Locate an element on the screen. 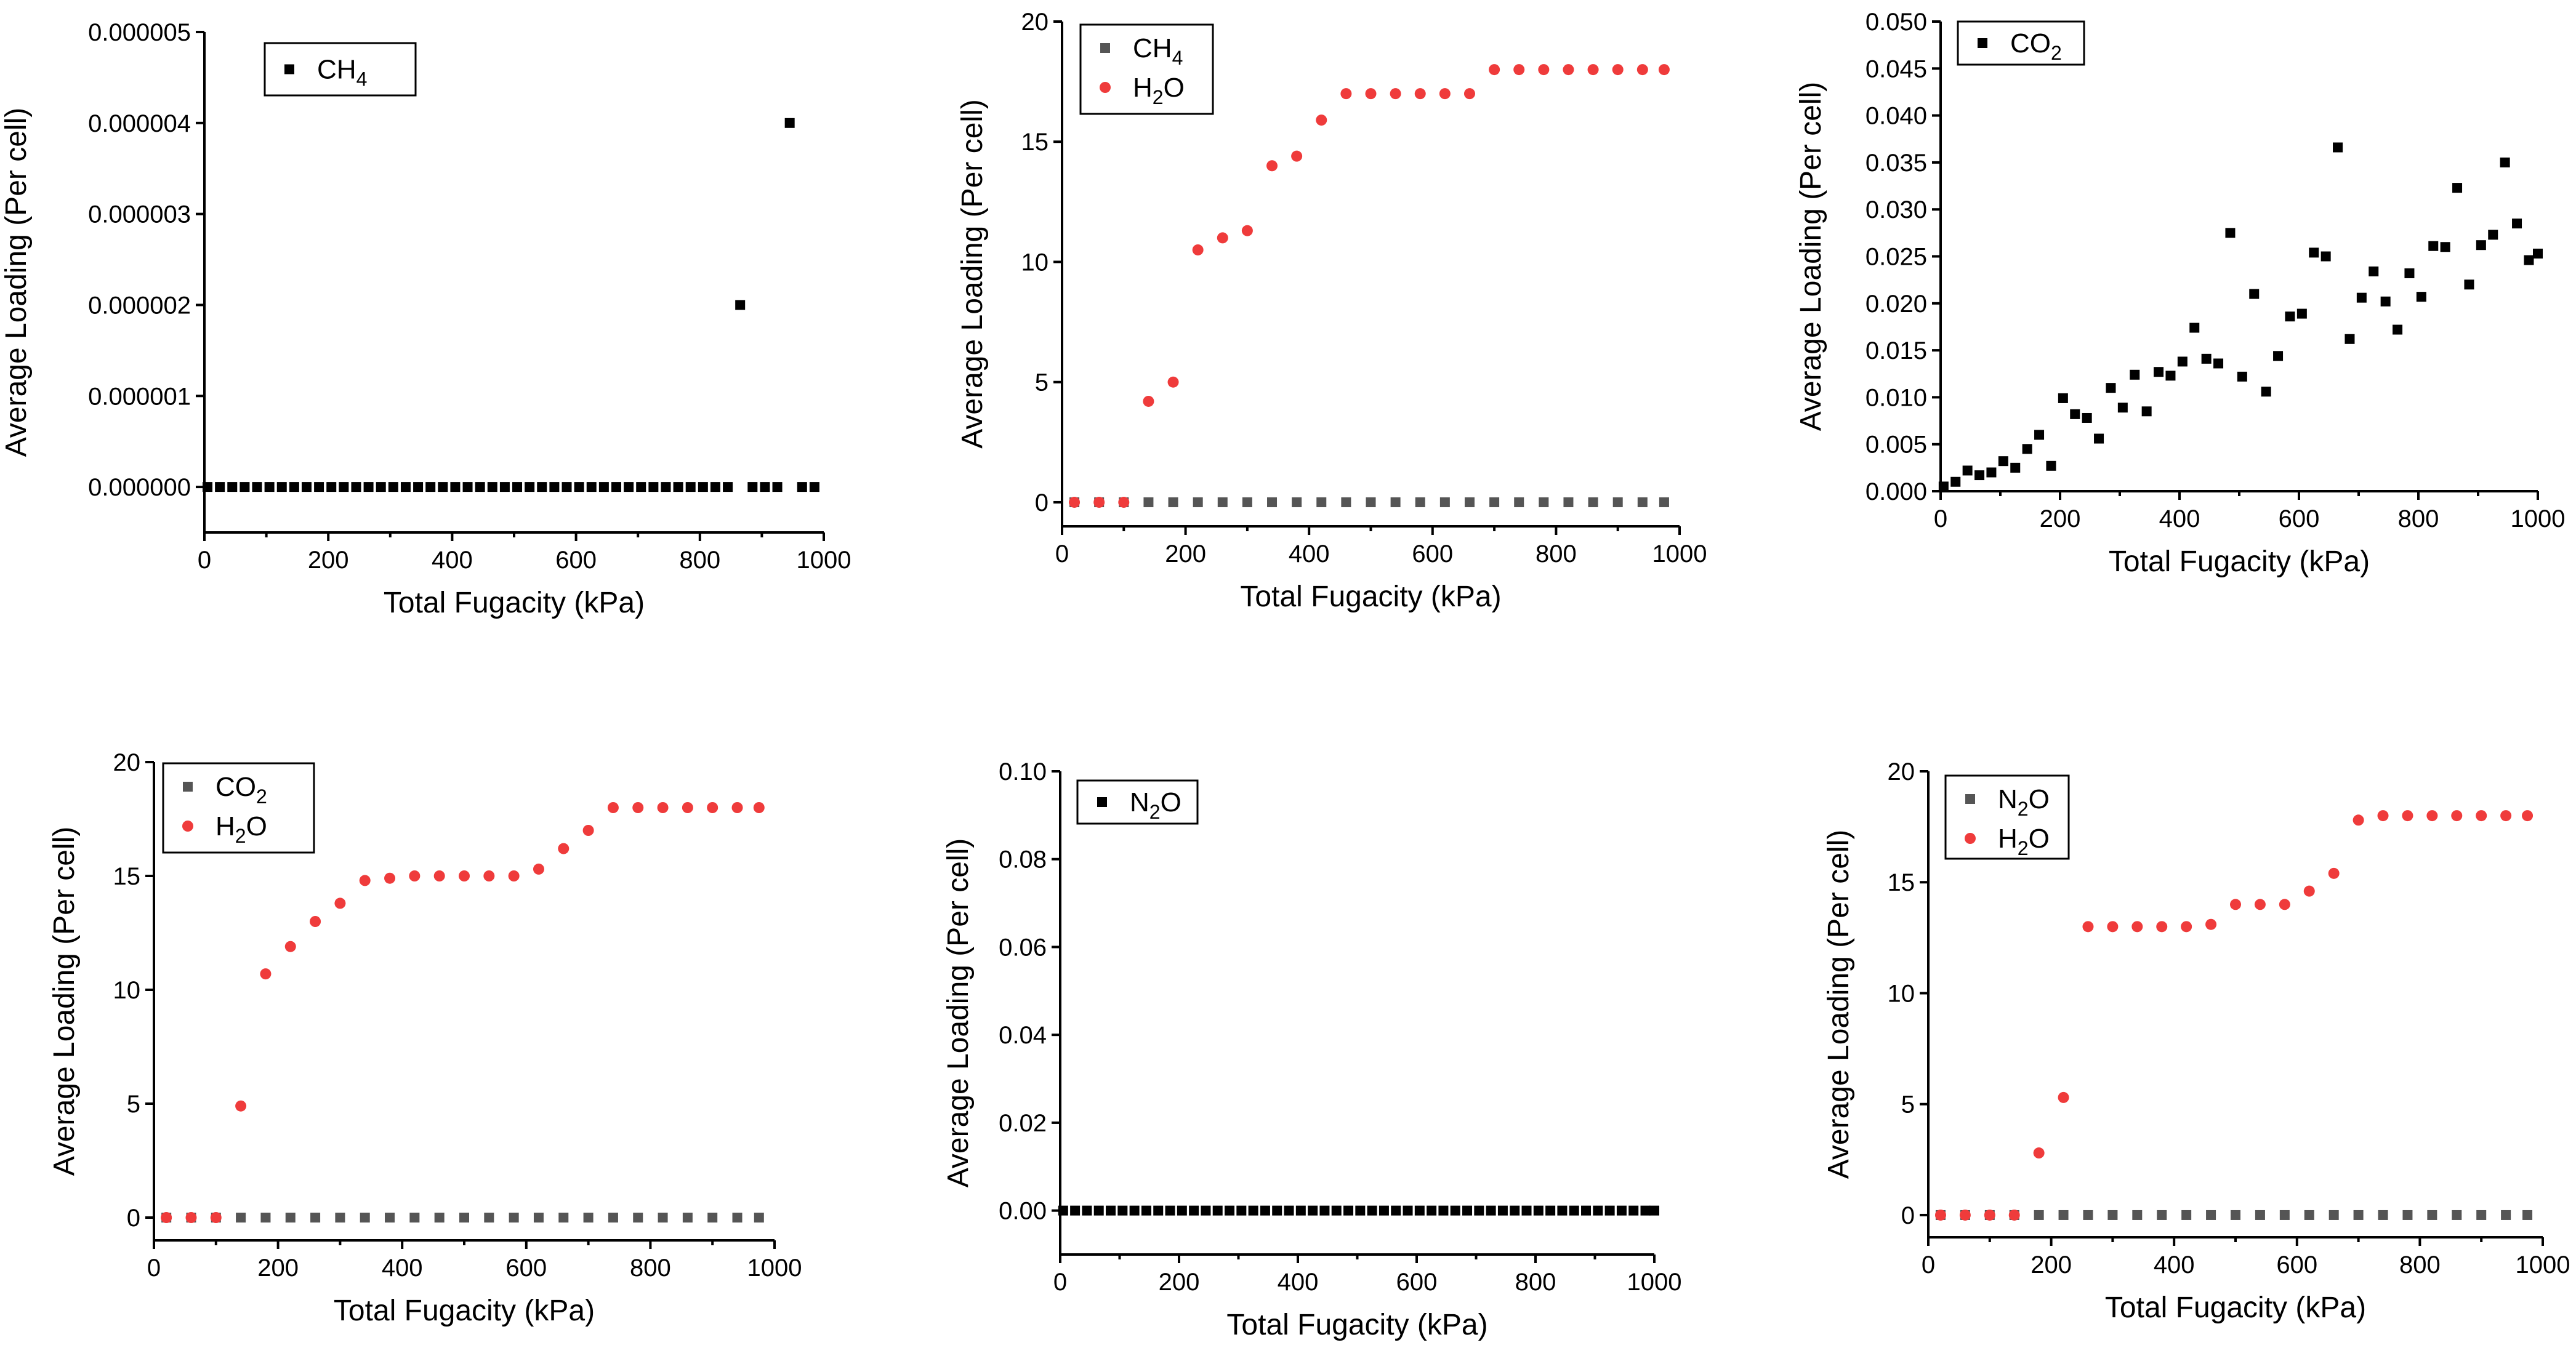 The image size is (2576, 1369). legend-label-co2: CO2 is located at coordinates (241, 790).